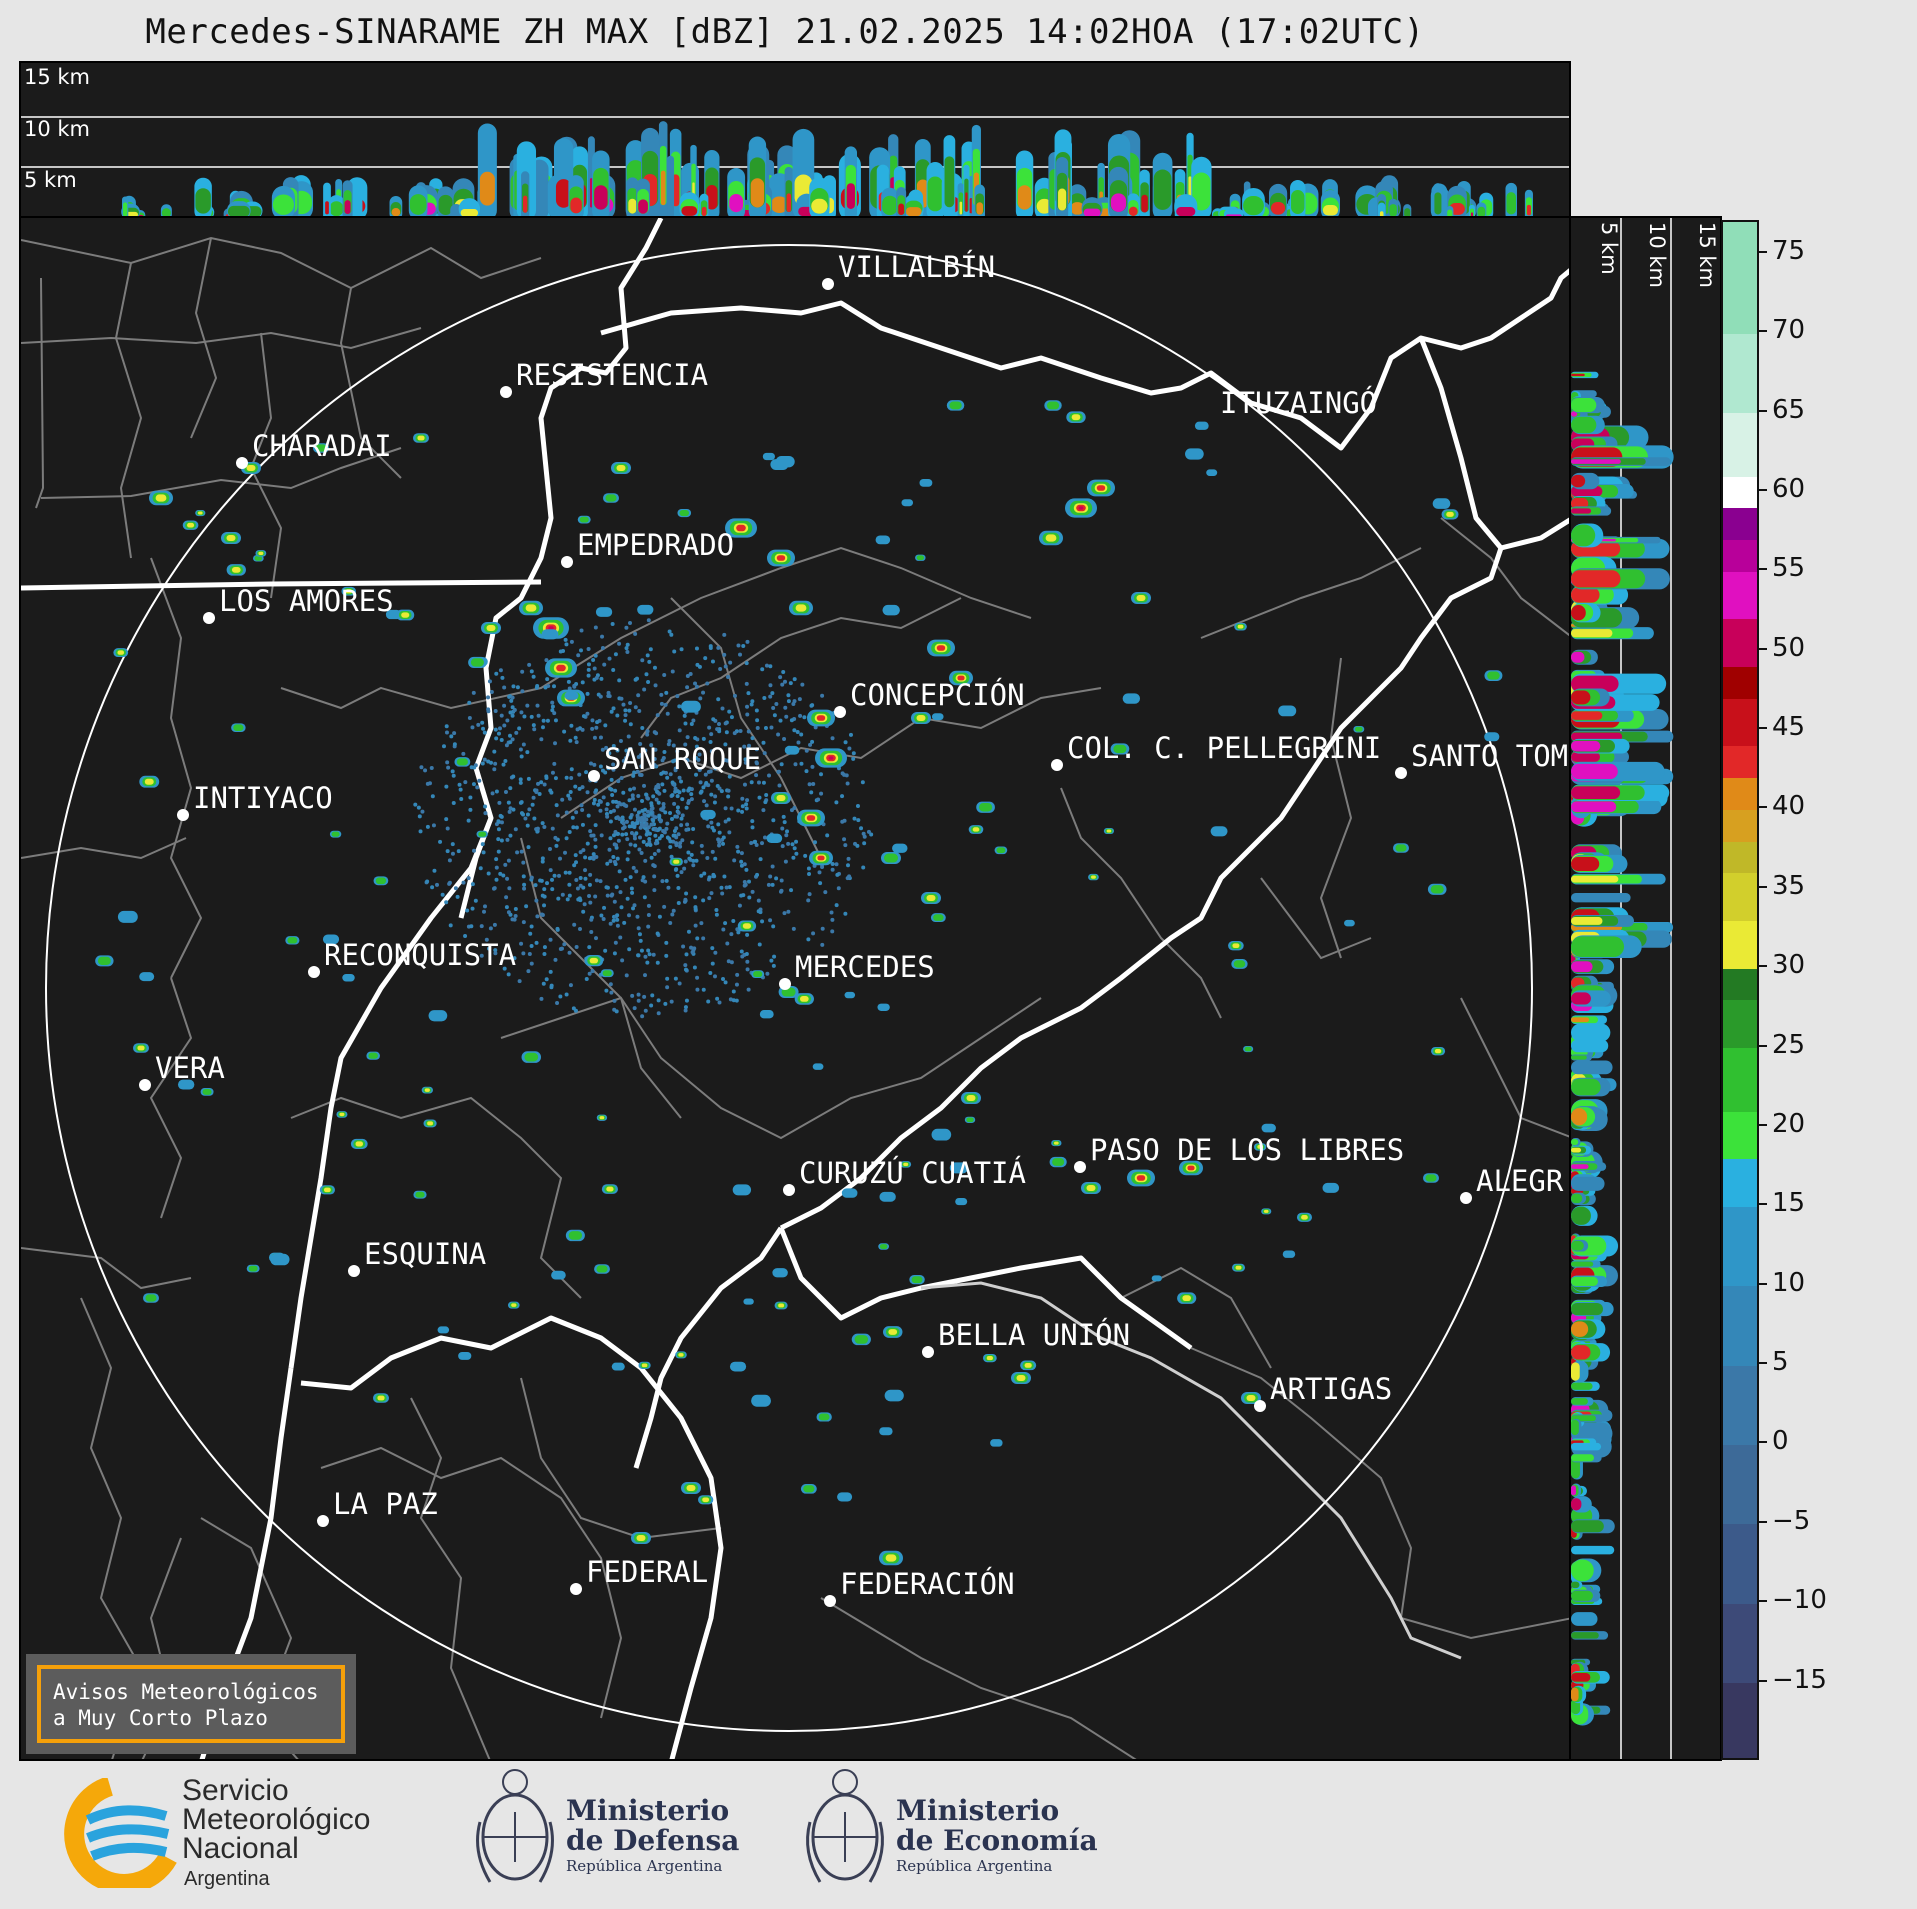  Describe the element at coordinates (323, 1521) in the screenshot. I see `city-marker-dot` at that location.